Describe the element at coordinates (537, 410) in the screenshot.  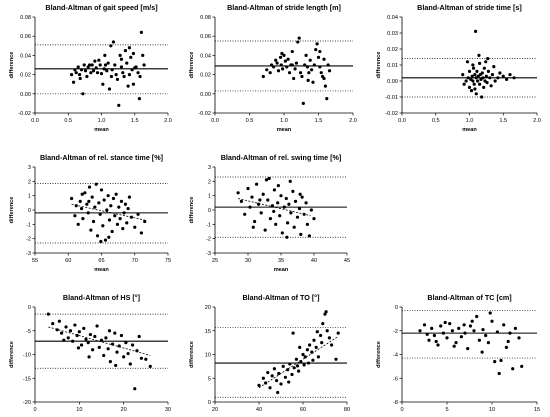
I see `x-tick-label: 15` at that location.